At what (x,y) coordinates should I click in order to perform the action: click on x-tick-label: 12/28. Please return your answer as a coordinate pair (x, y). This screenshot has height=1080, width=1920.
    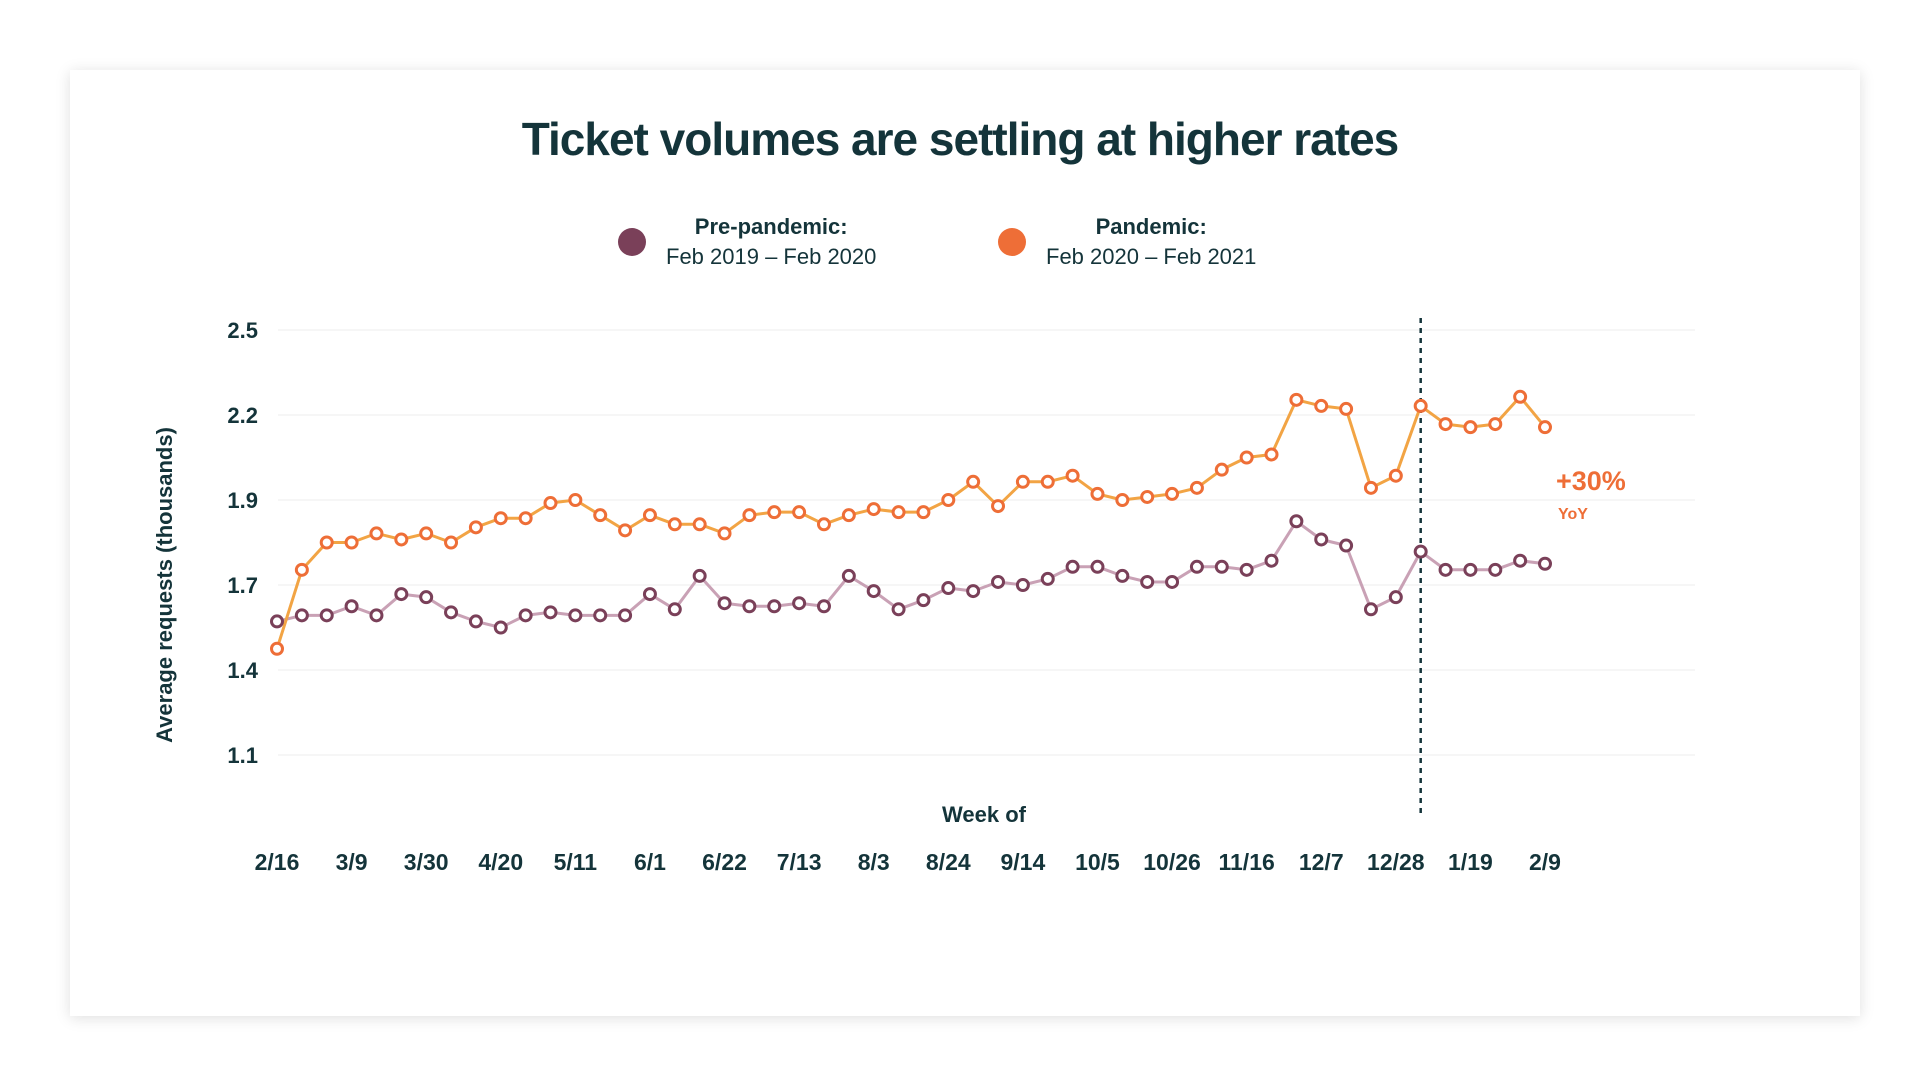
    Looking at the image, I should click on (1396, 862).